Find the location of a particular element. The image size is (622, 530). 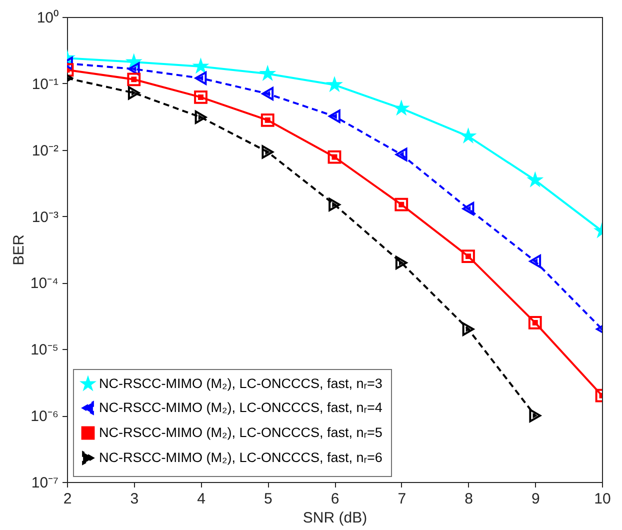

x-tick-label: 7 is located at coordinates (402, 499).